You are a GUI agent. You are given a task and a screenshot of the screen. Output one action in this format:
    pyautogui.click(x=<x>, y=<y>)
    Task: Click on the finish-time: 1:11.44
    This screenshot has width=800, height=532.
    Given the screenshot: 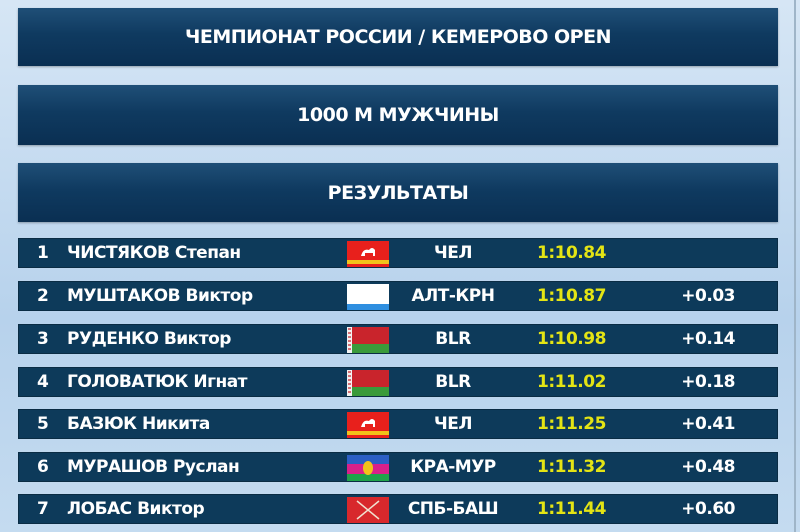 What is the action you would take?
    pyautogui.click(x=571, y=509)
    